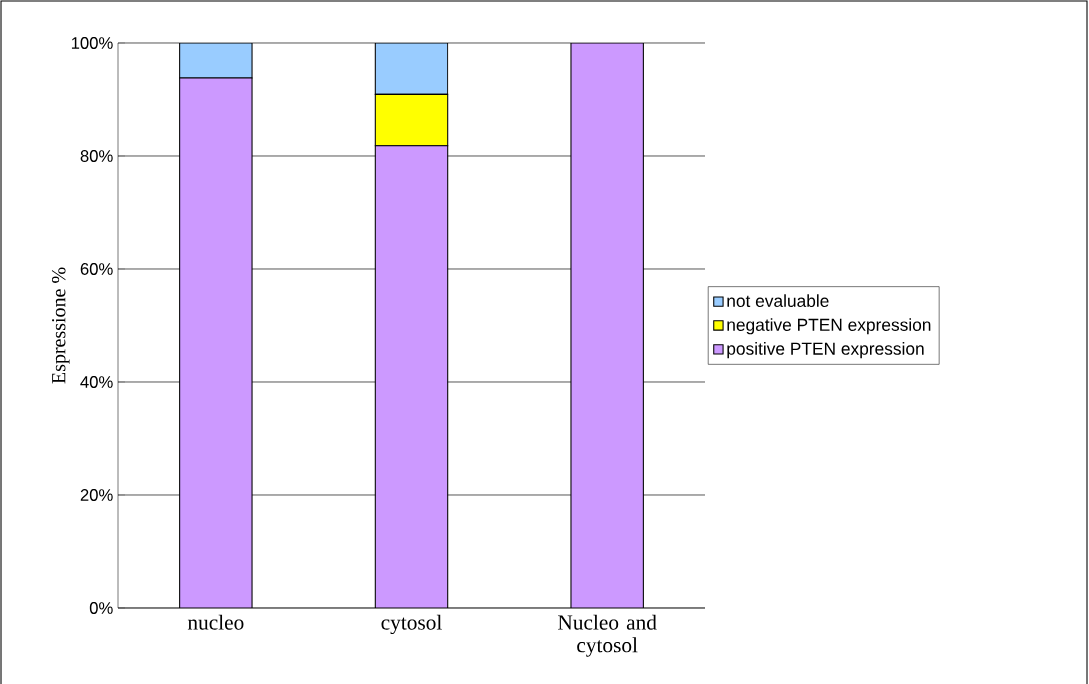 This screenshot has width=1089, height=684. I want to click on x-tick-label: nucleo, so click(215, 622).